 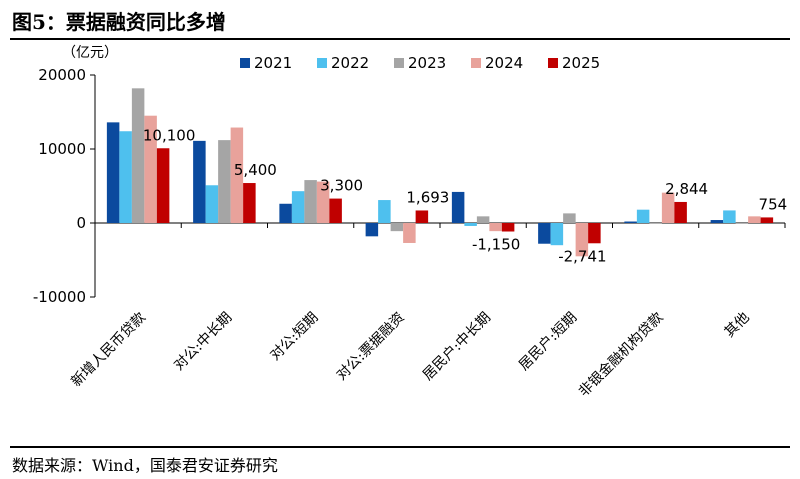 What do you see at coordinates (581, 63) in the screenshot?
I see `legend-label-2025: 2025` at bounding box center [581, 63].